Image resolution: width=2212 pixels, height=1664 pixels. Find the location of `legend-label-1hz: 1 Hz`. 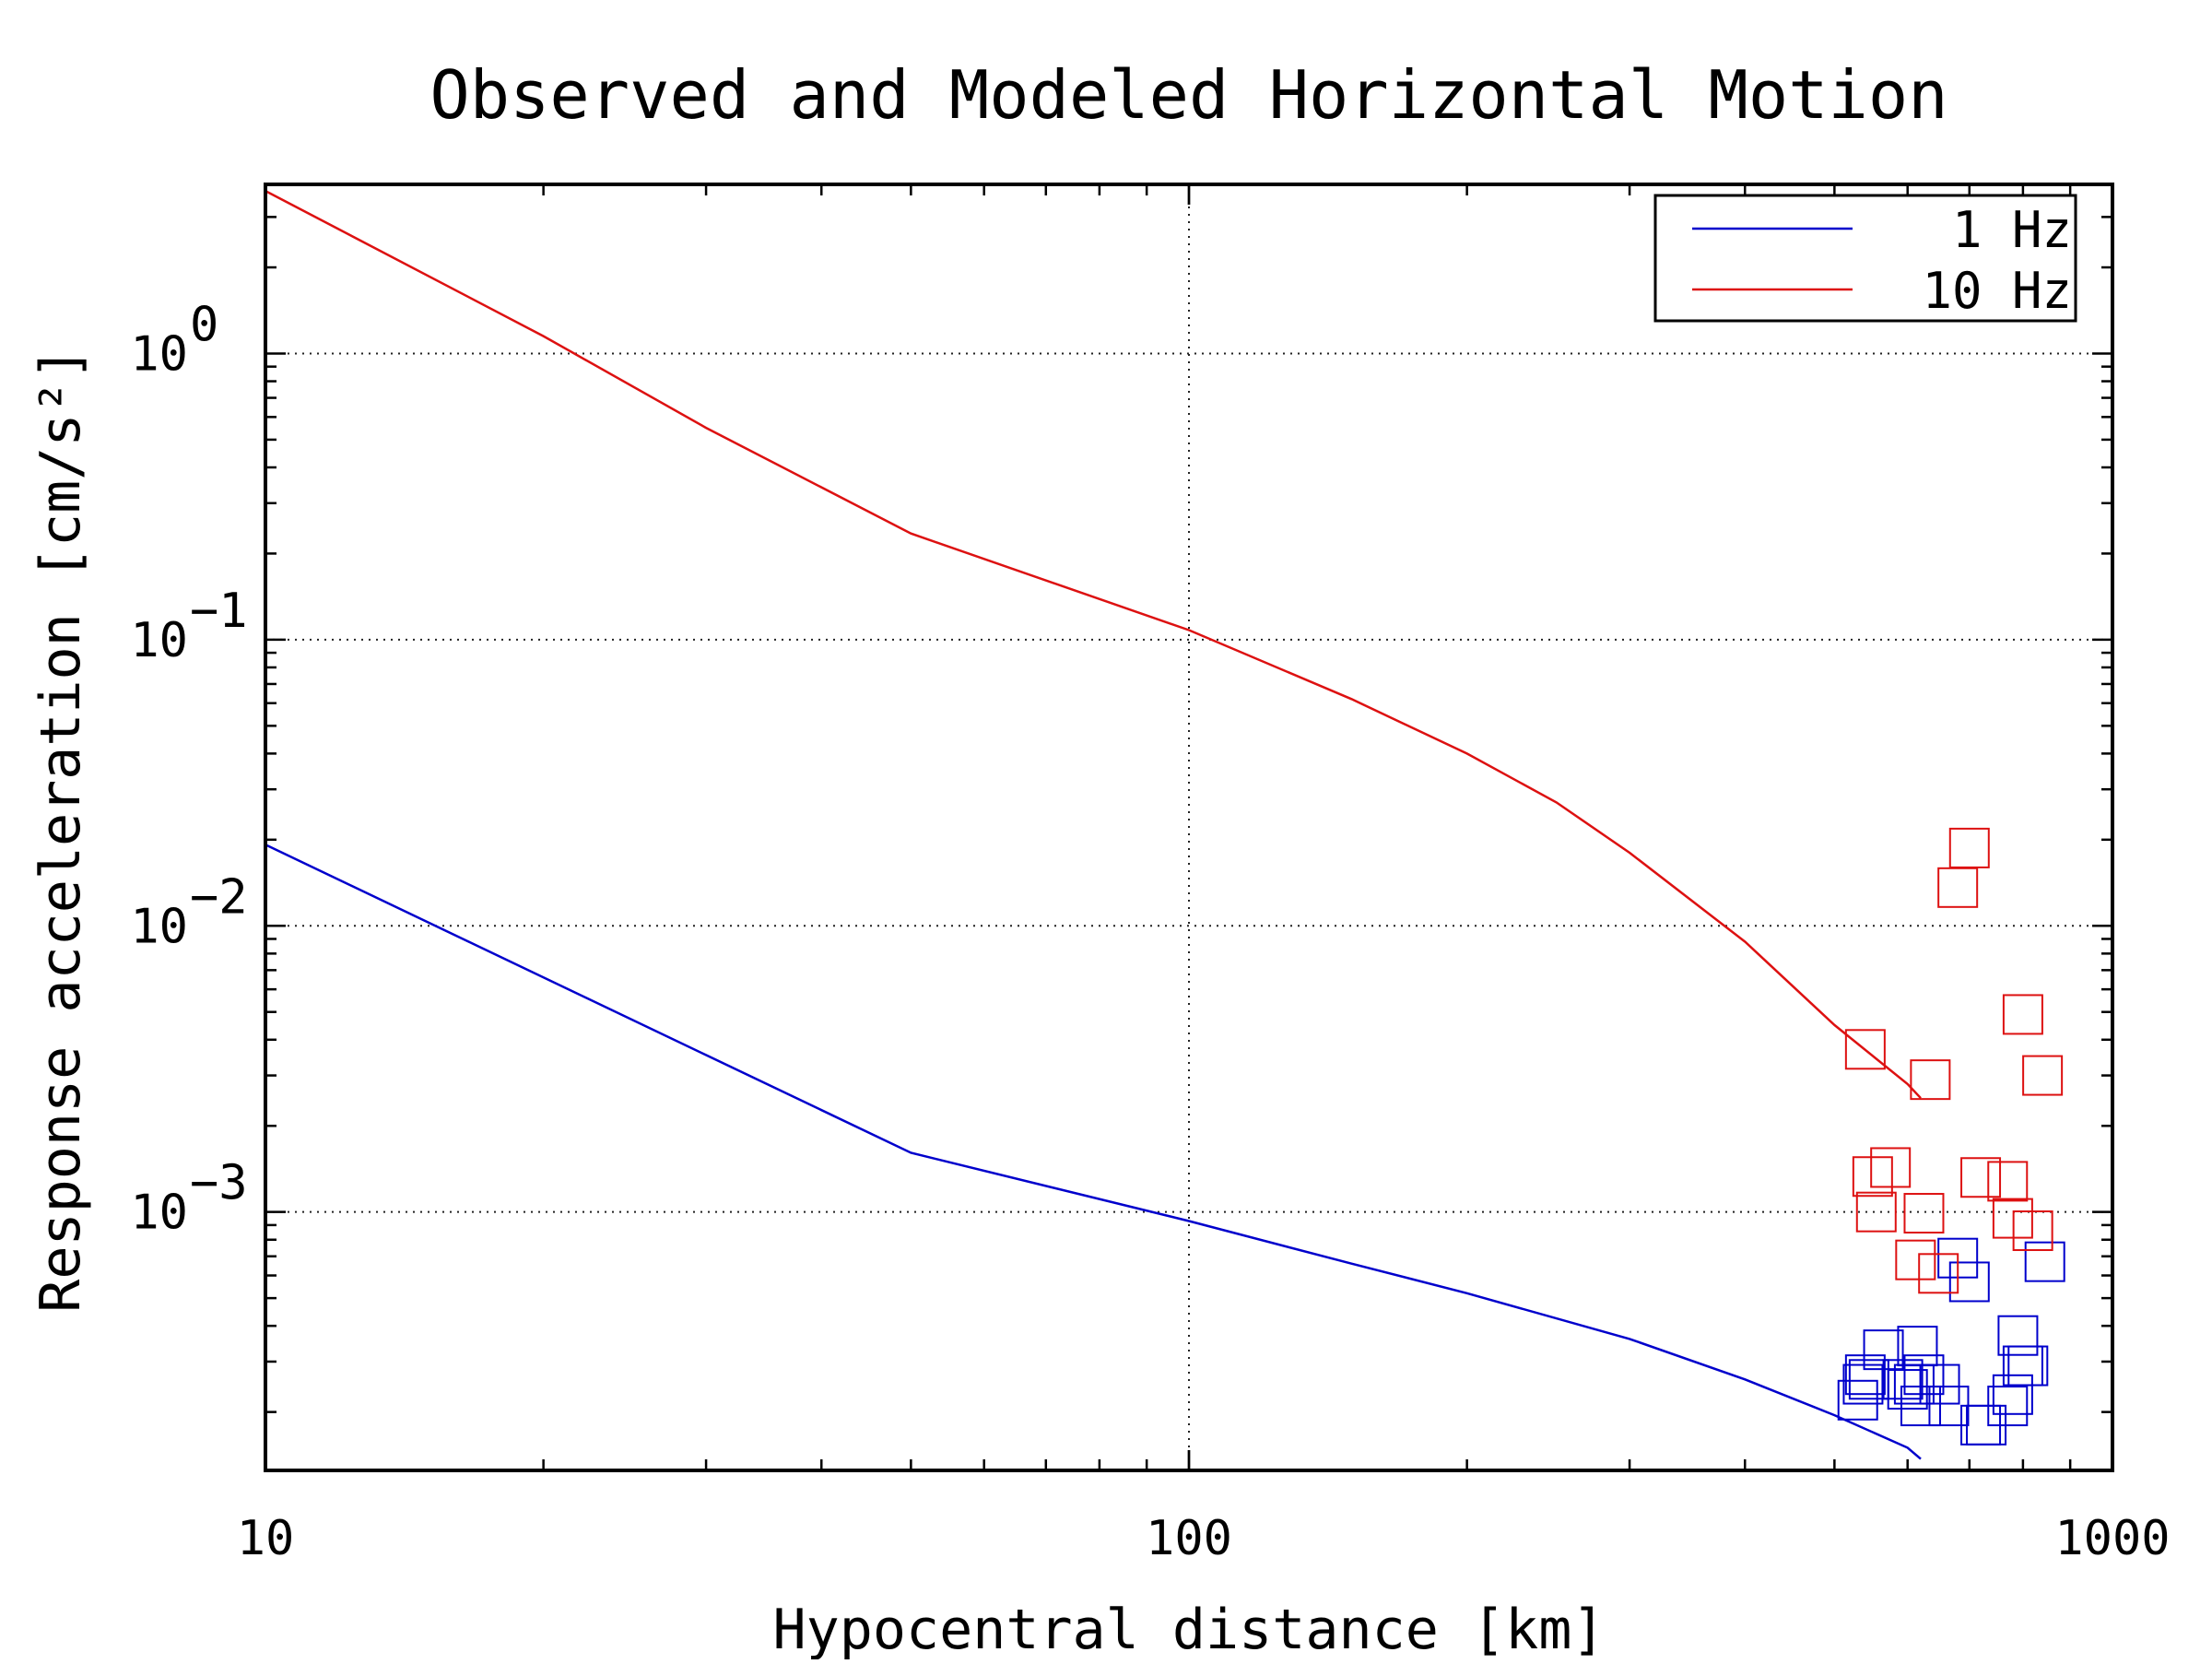

legend-label-1hz: 1 Hz is located at coordinates (2012, 230).